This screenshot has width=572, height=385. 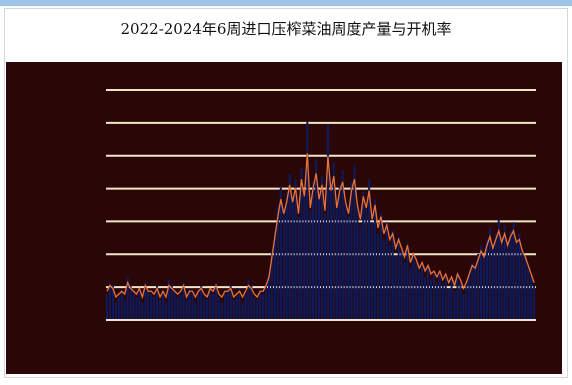 What do you see at coordinates (286, 3) in the screenshot?
I see `top-accent-bar` at bounding box center [286, 3].